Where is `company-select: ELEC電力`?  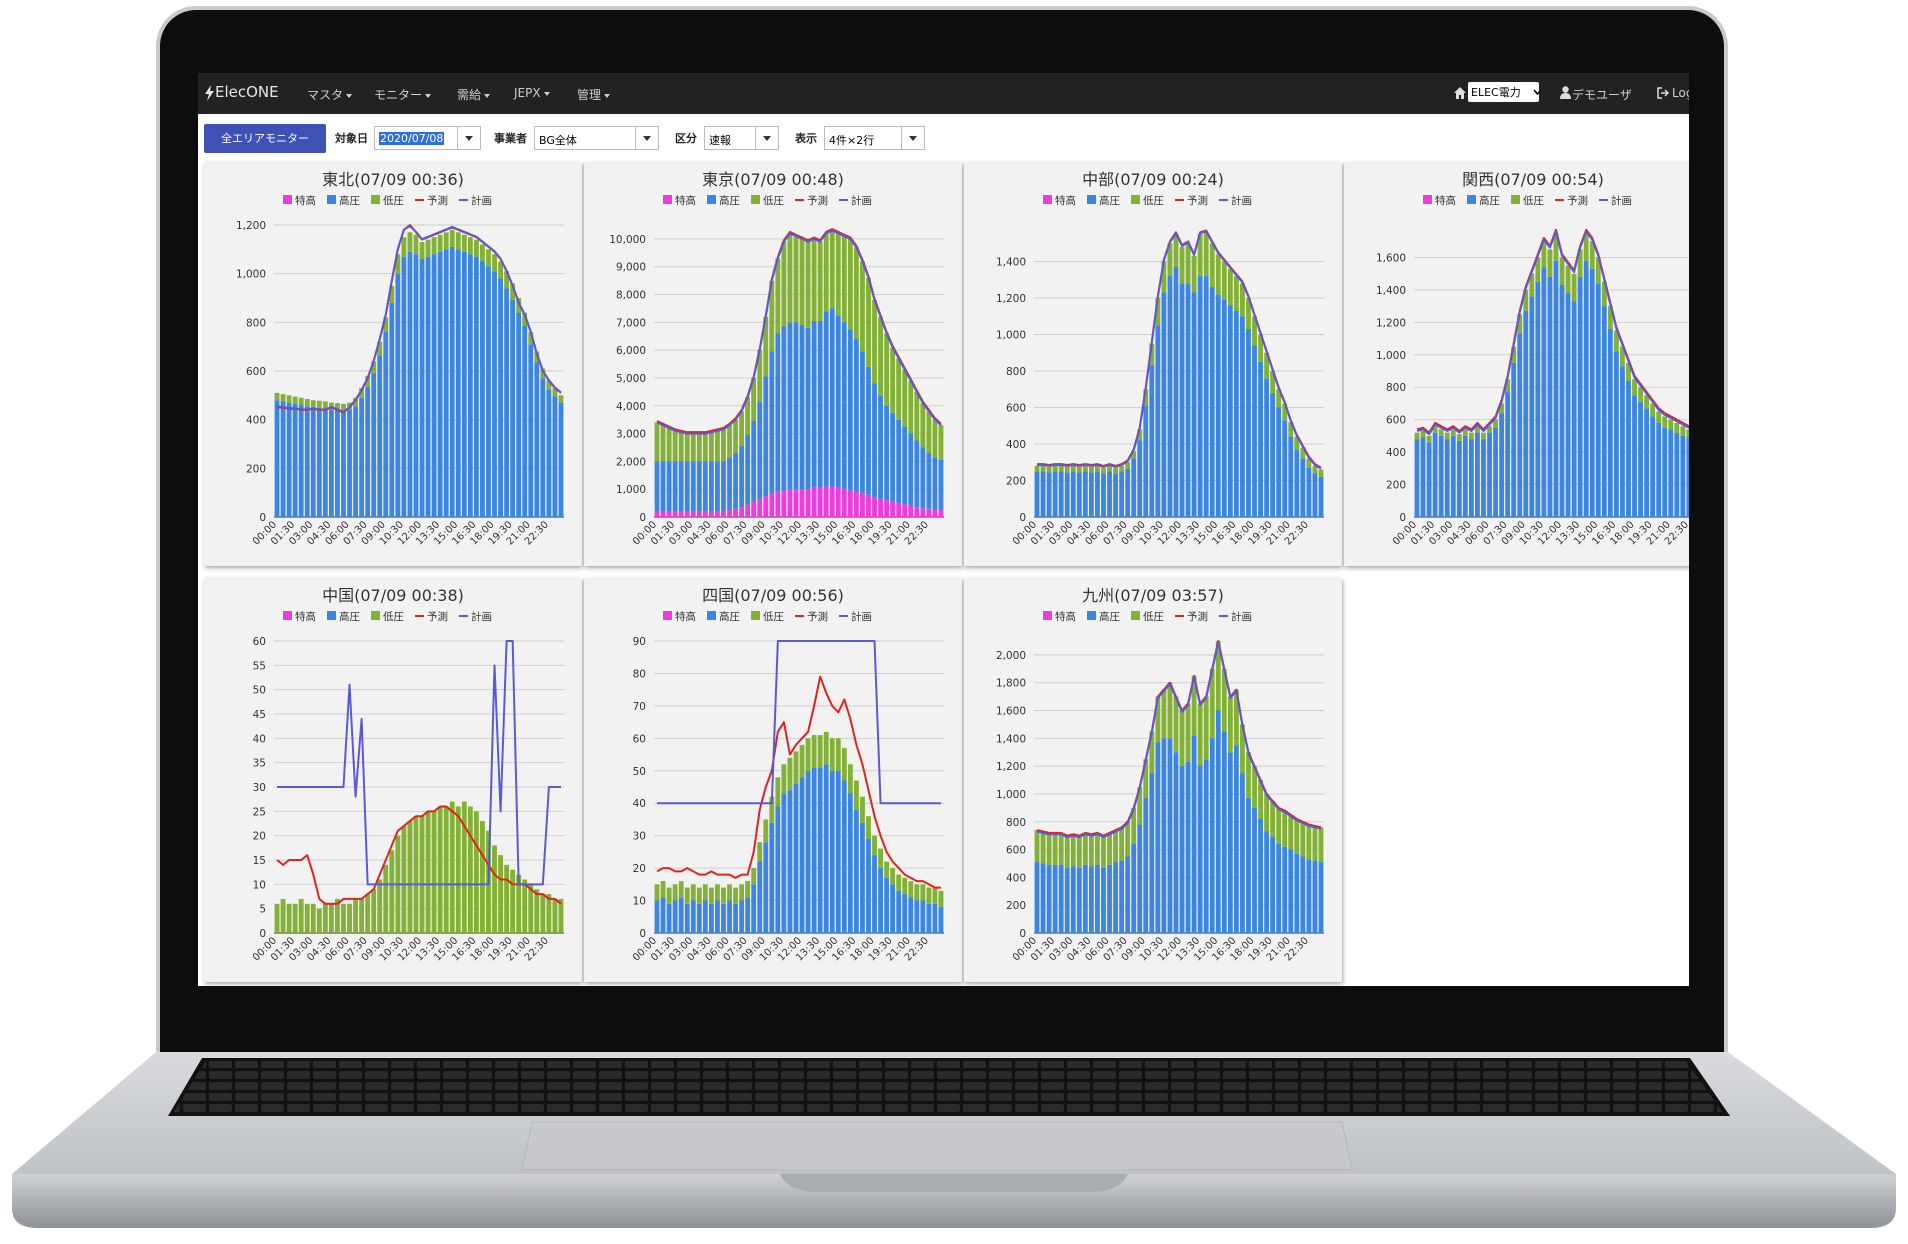 company-select: ELEC電力 is located at coordinates (1503, 92).